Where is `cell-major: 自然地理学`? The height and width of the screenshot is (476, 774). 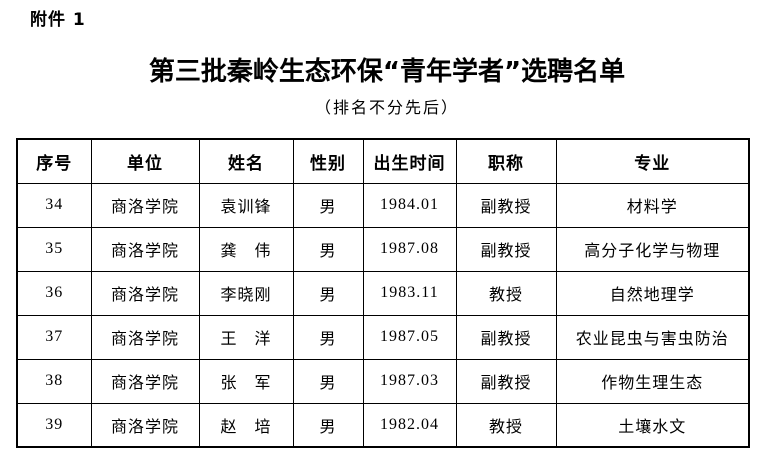 cell-major: 自然地理学 is located at coordinates (652, 293).